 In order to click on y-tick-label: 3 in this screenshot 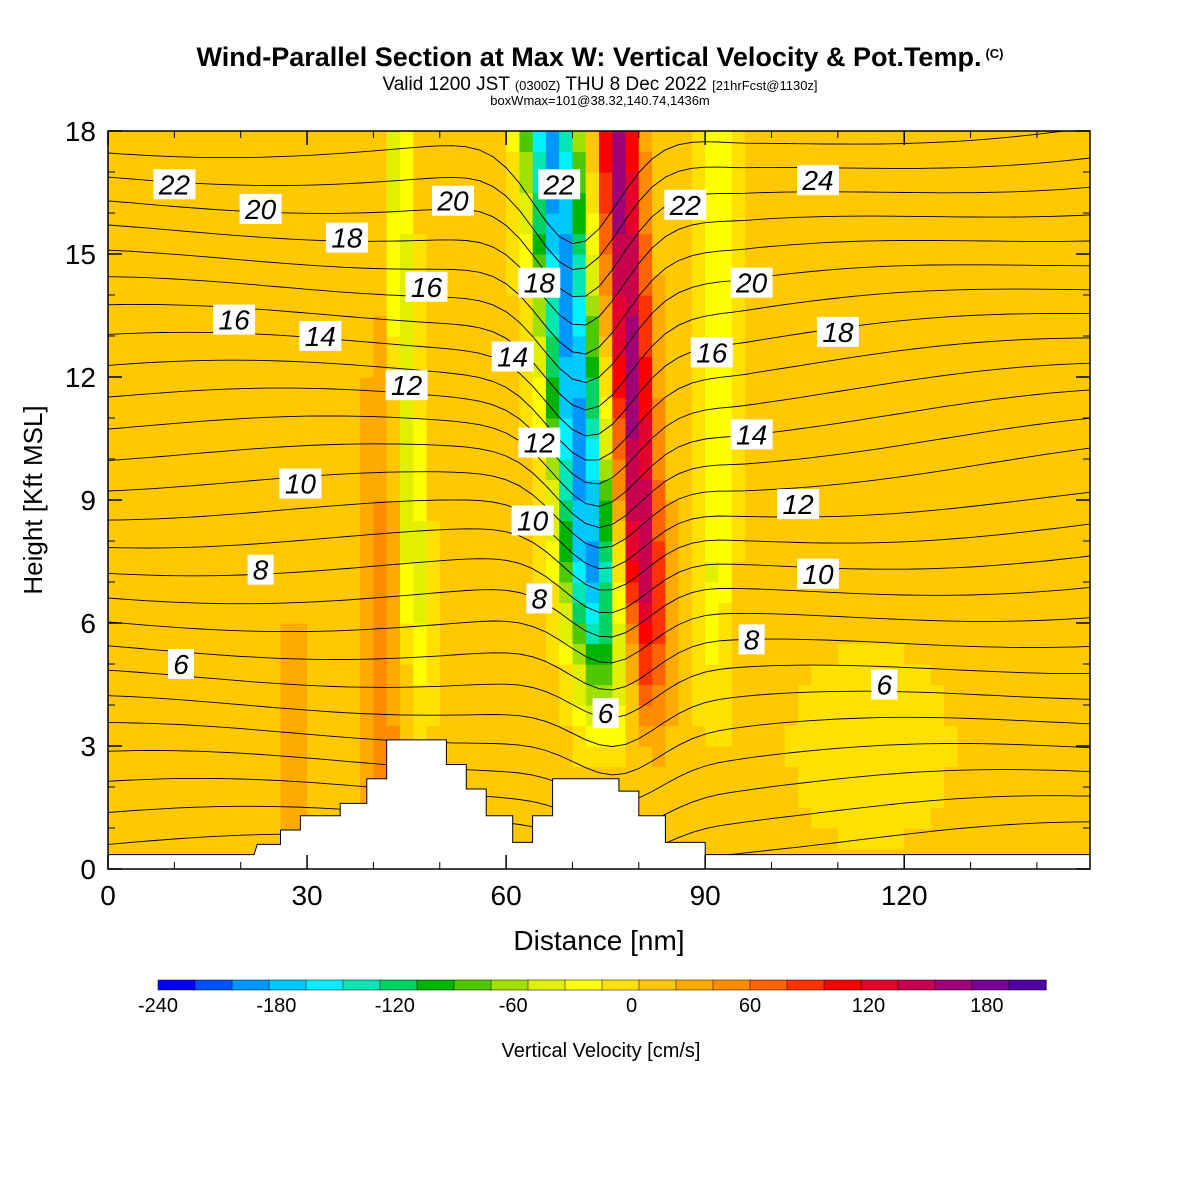, I will do `click(88, 746)`.